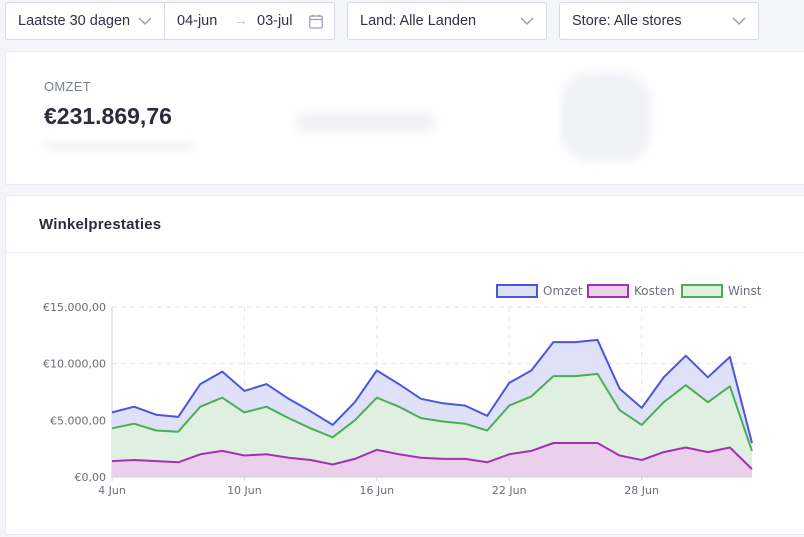 Image resolution: width=804 pixels, height=537 pixels. Describe the element at coordinates (91, 477) in the screenshot. I see `y-tick-label: €0,00` at that location.